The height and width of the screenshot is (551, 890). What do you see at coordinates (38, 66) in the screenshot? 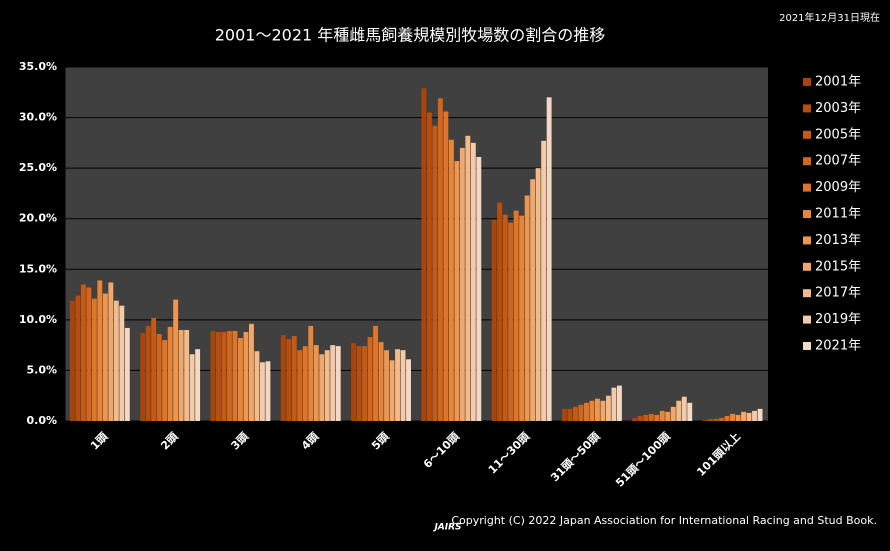
I see `y-tick-label: 35.0%` at bounding box center [38, 66].